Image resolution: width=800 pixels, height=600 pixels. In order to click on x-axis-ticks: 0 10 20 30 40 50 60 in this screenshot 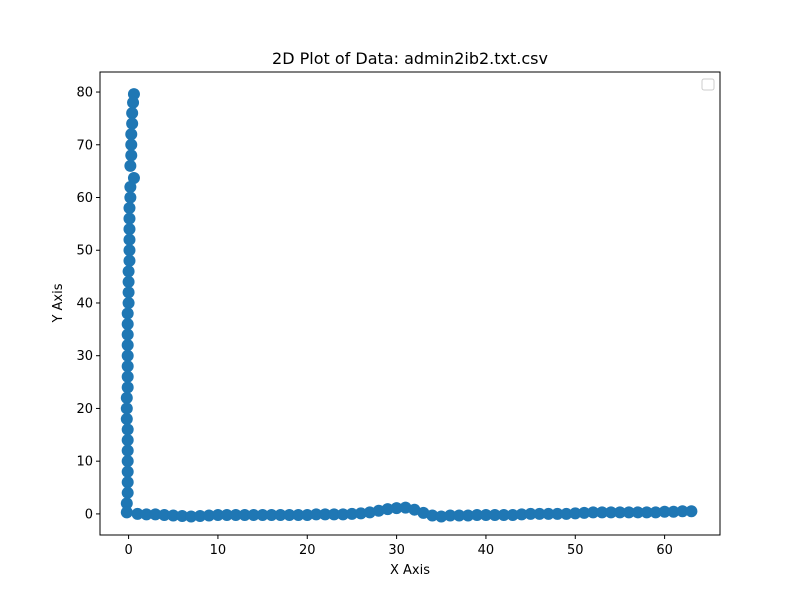, I will do `click(398, 546)`.